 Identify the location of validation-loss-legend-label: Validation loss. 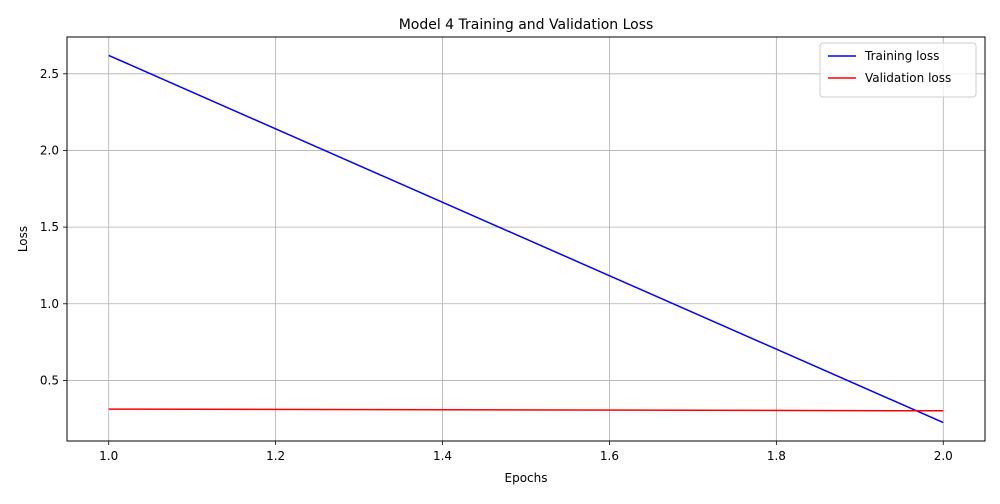
(908, 78).